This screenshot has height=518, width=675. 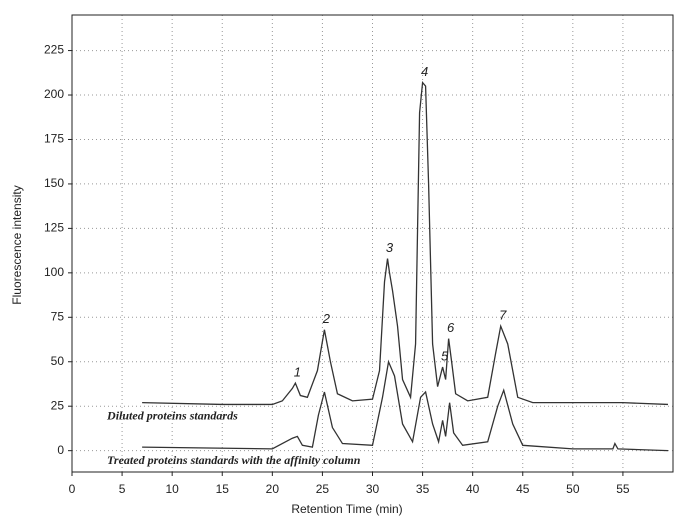 I want to click on x-tick-label: 55, so click(x=623, y=489).